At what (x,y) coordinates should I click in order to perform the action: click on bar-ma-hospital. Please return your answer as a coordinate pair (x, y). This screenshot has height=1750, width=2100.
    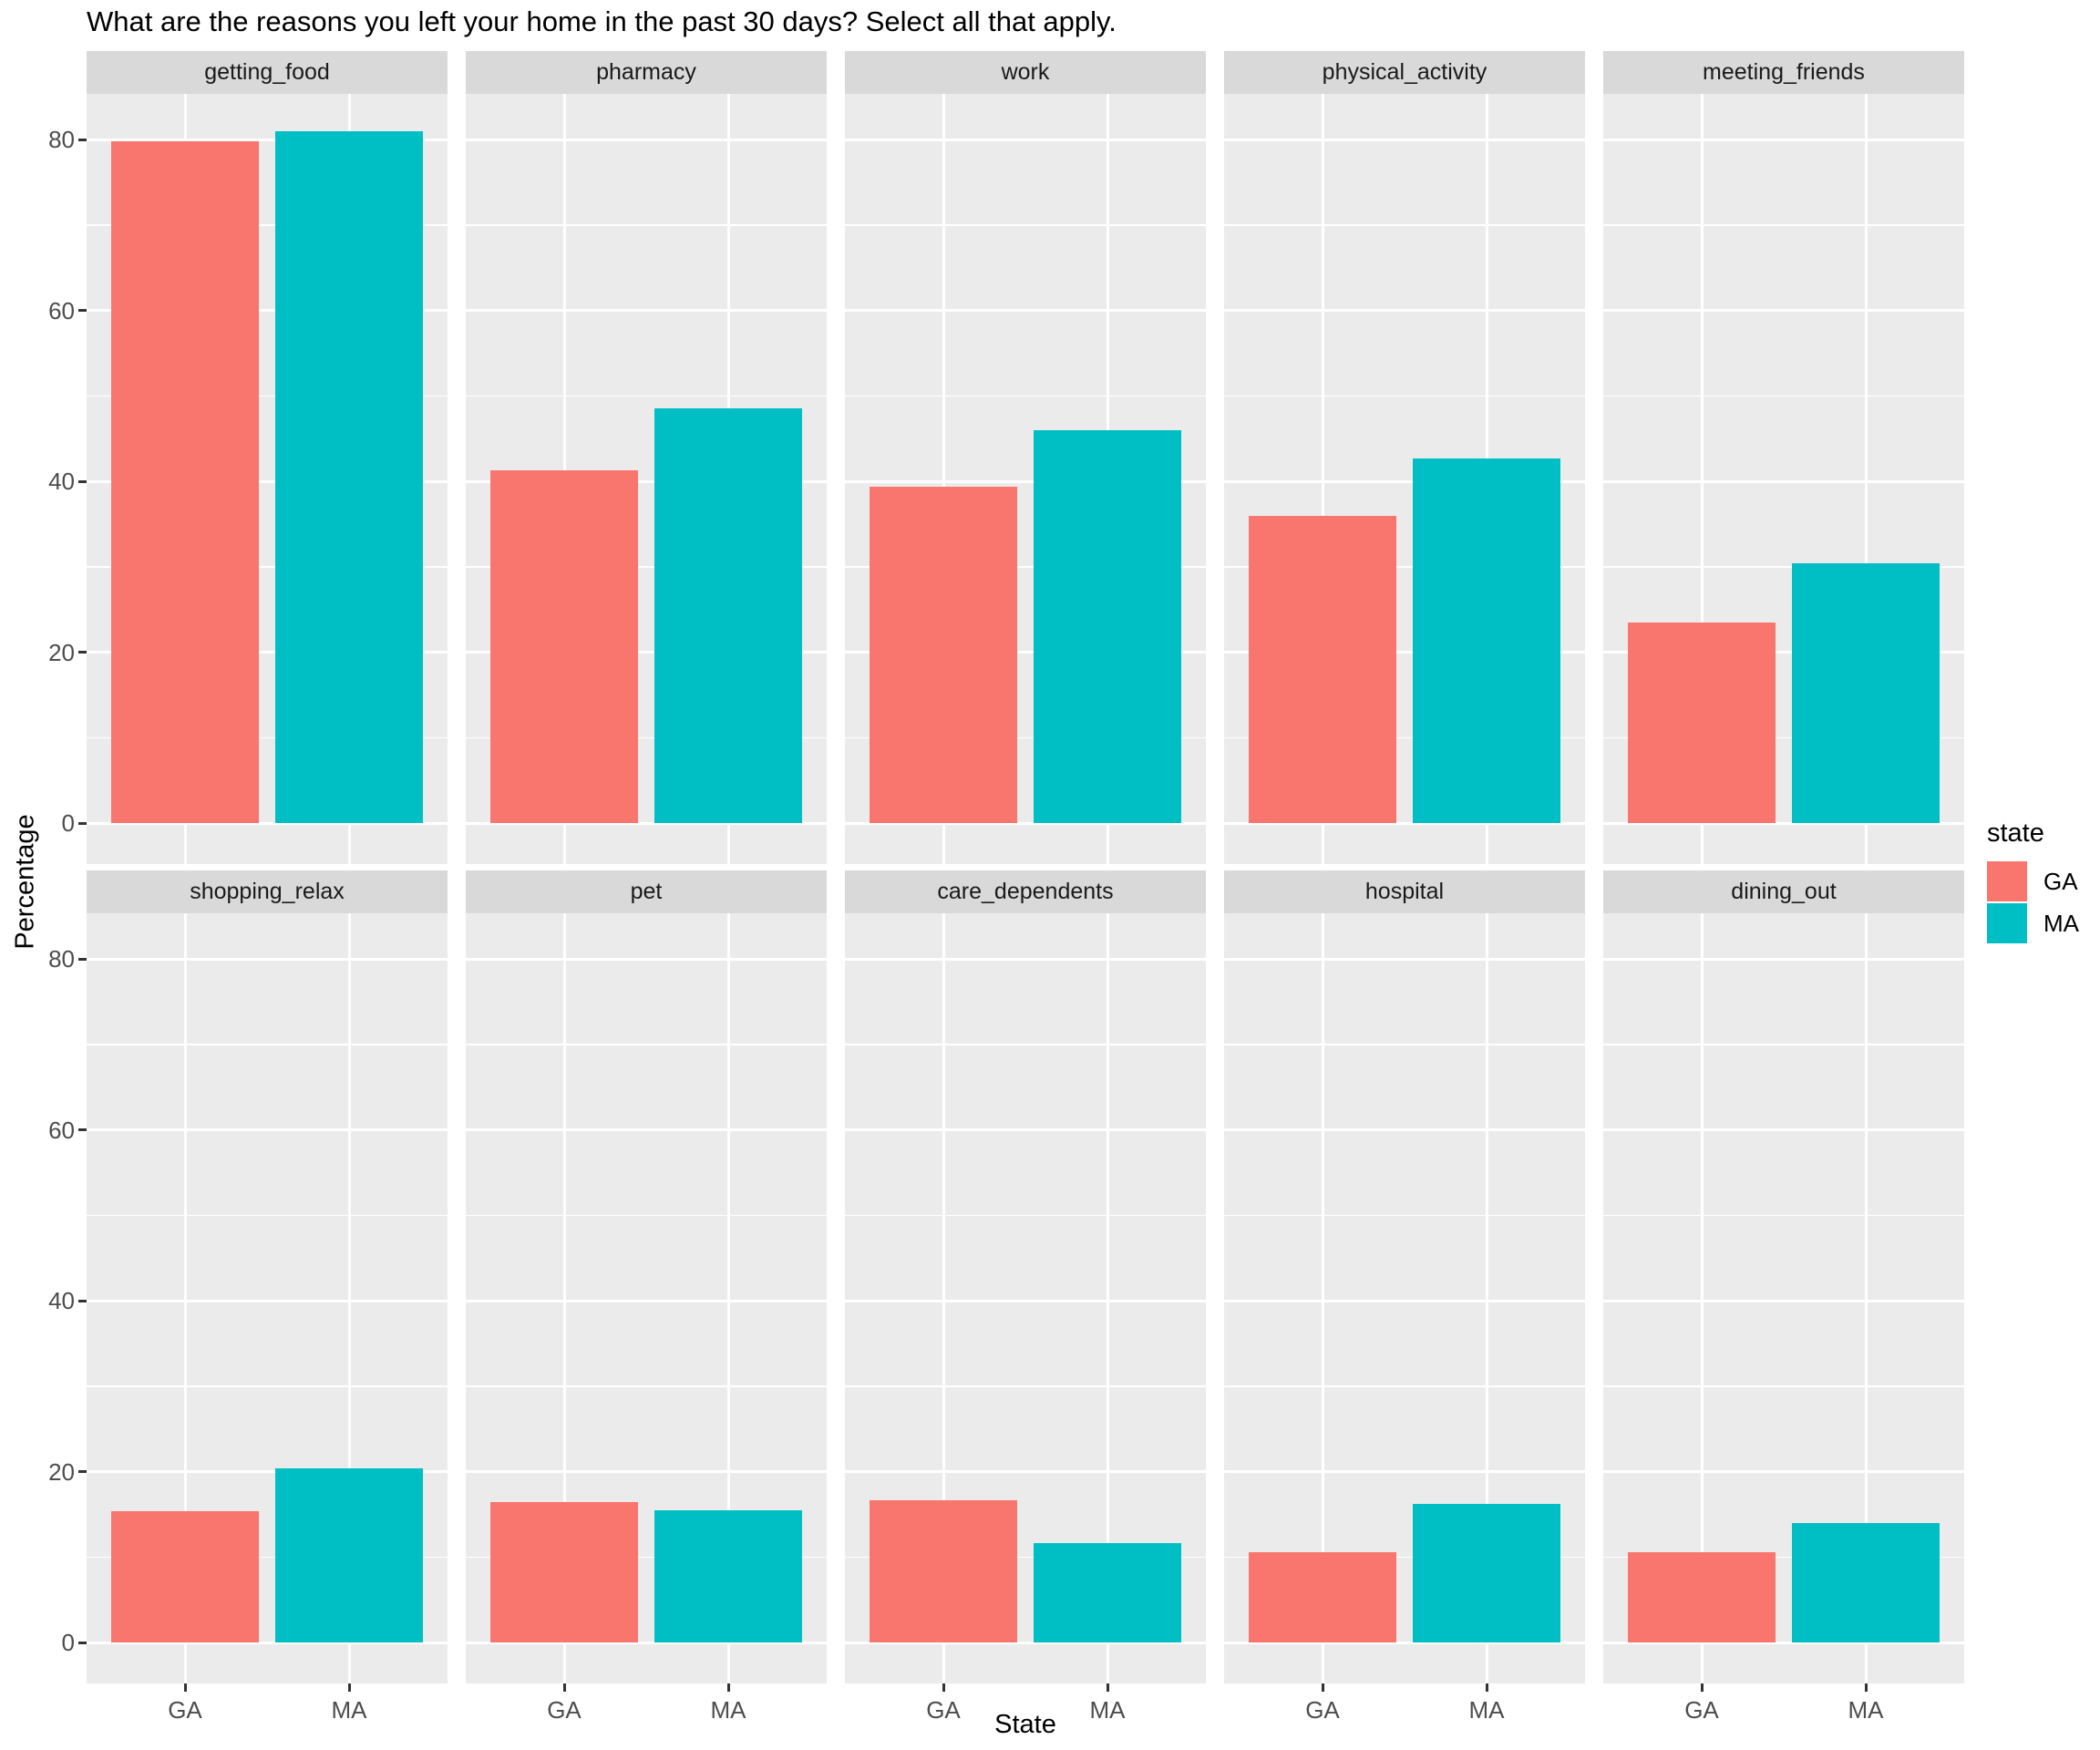
    Looking at the image, I should click on (1487, 1573).